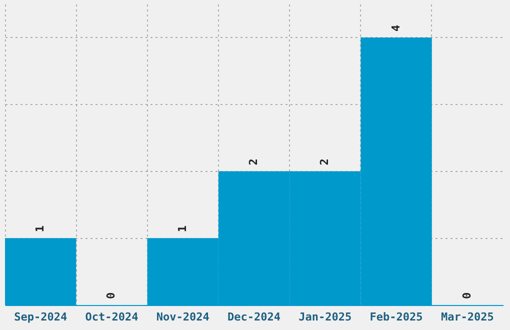 This screenshot has width=510, height=330. Describe the element at coordinates (183, 317) in the screenshot. I see `x-tick-label: Nov-2024` at that location.